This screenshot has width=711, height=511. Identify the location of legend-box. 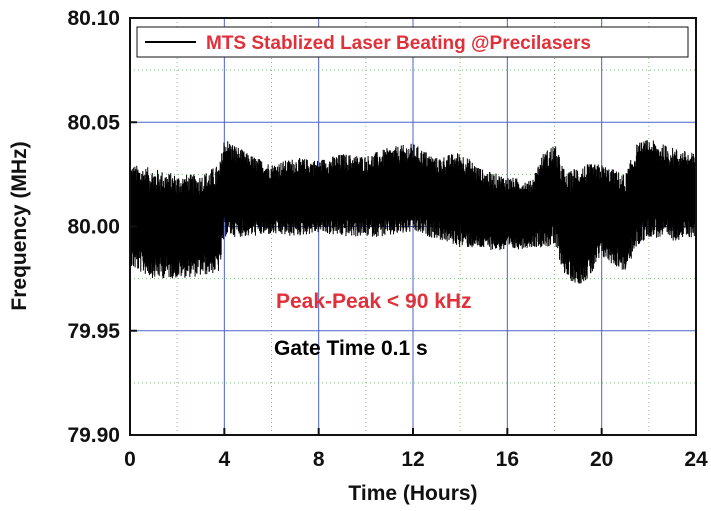
(412, 42).